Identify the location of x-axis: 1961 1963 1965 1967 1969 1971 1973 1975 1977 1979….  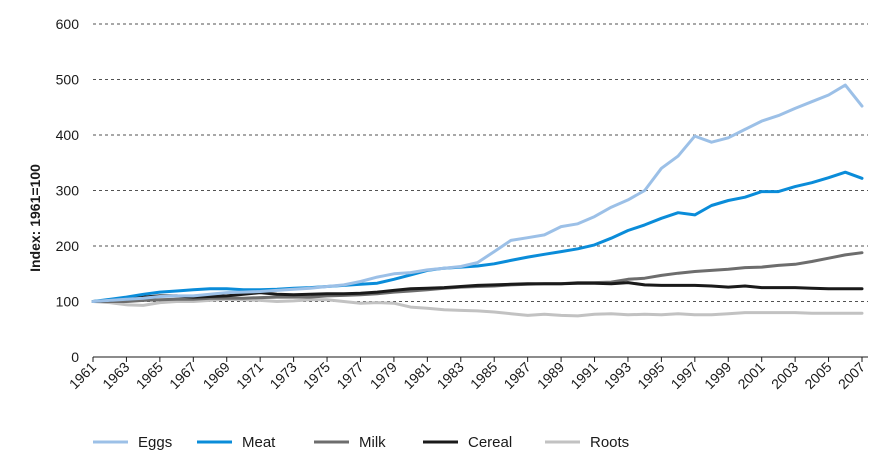
(467, 374).